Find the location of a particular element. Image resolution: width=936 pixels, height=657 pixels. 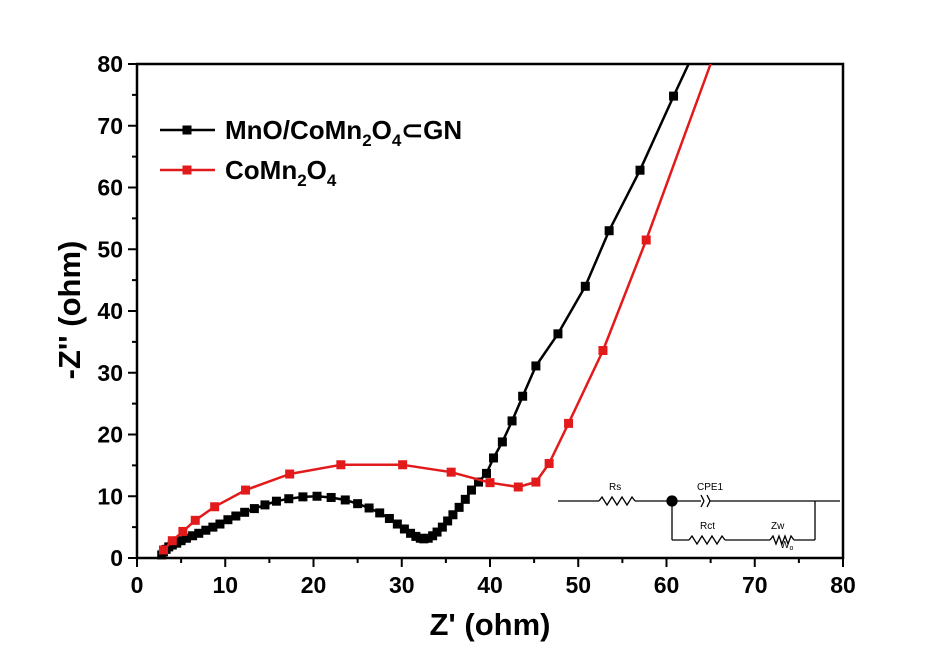

x-axis-title: Z' (ohm) is located at coordinates (489, 624).